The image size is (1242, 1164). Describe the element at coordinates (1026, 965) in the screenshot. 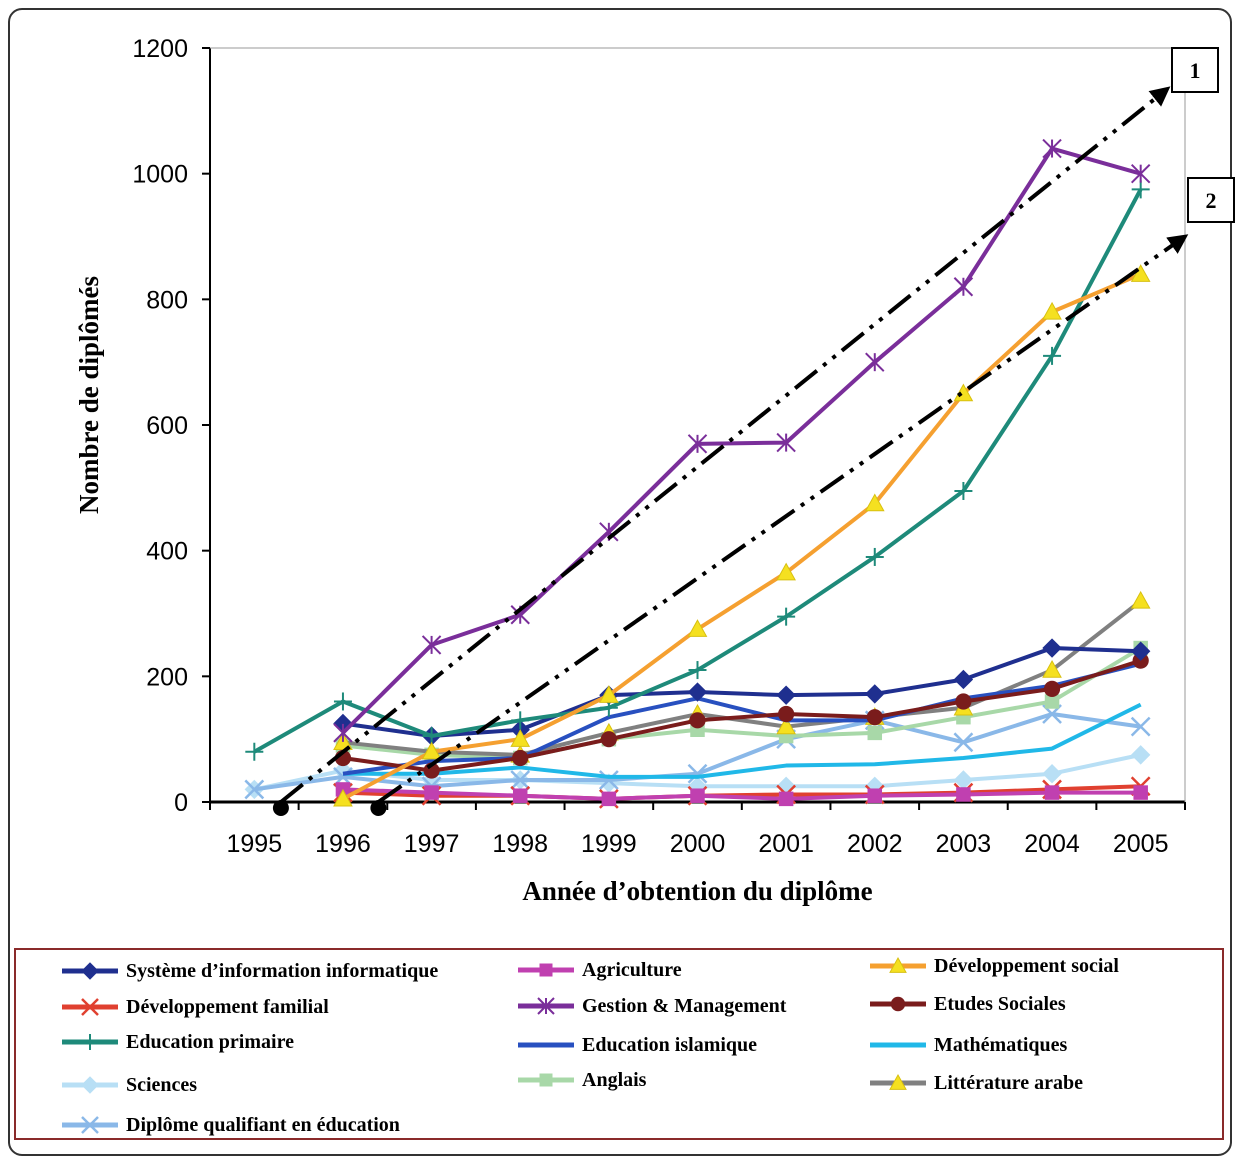

I see `legend-label: Développement social` at that location.